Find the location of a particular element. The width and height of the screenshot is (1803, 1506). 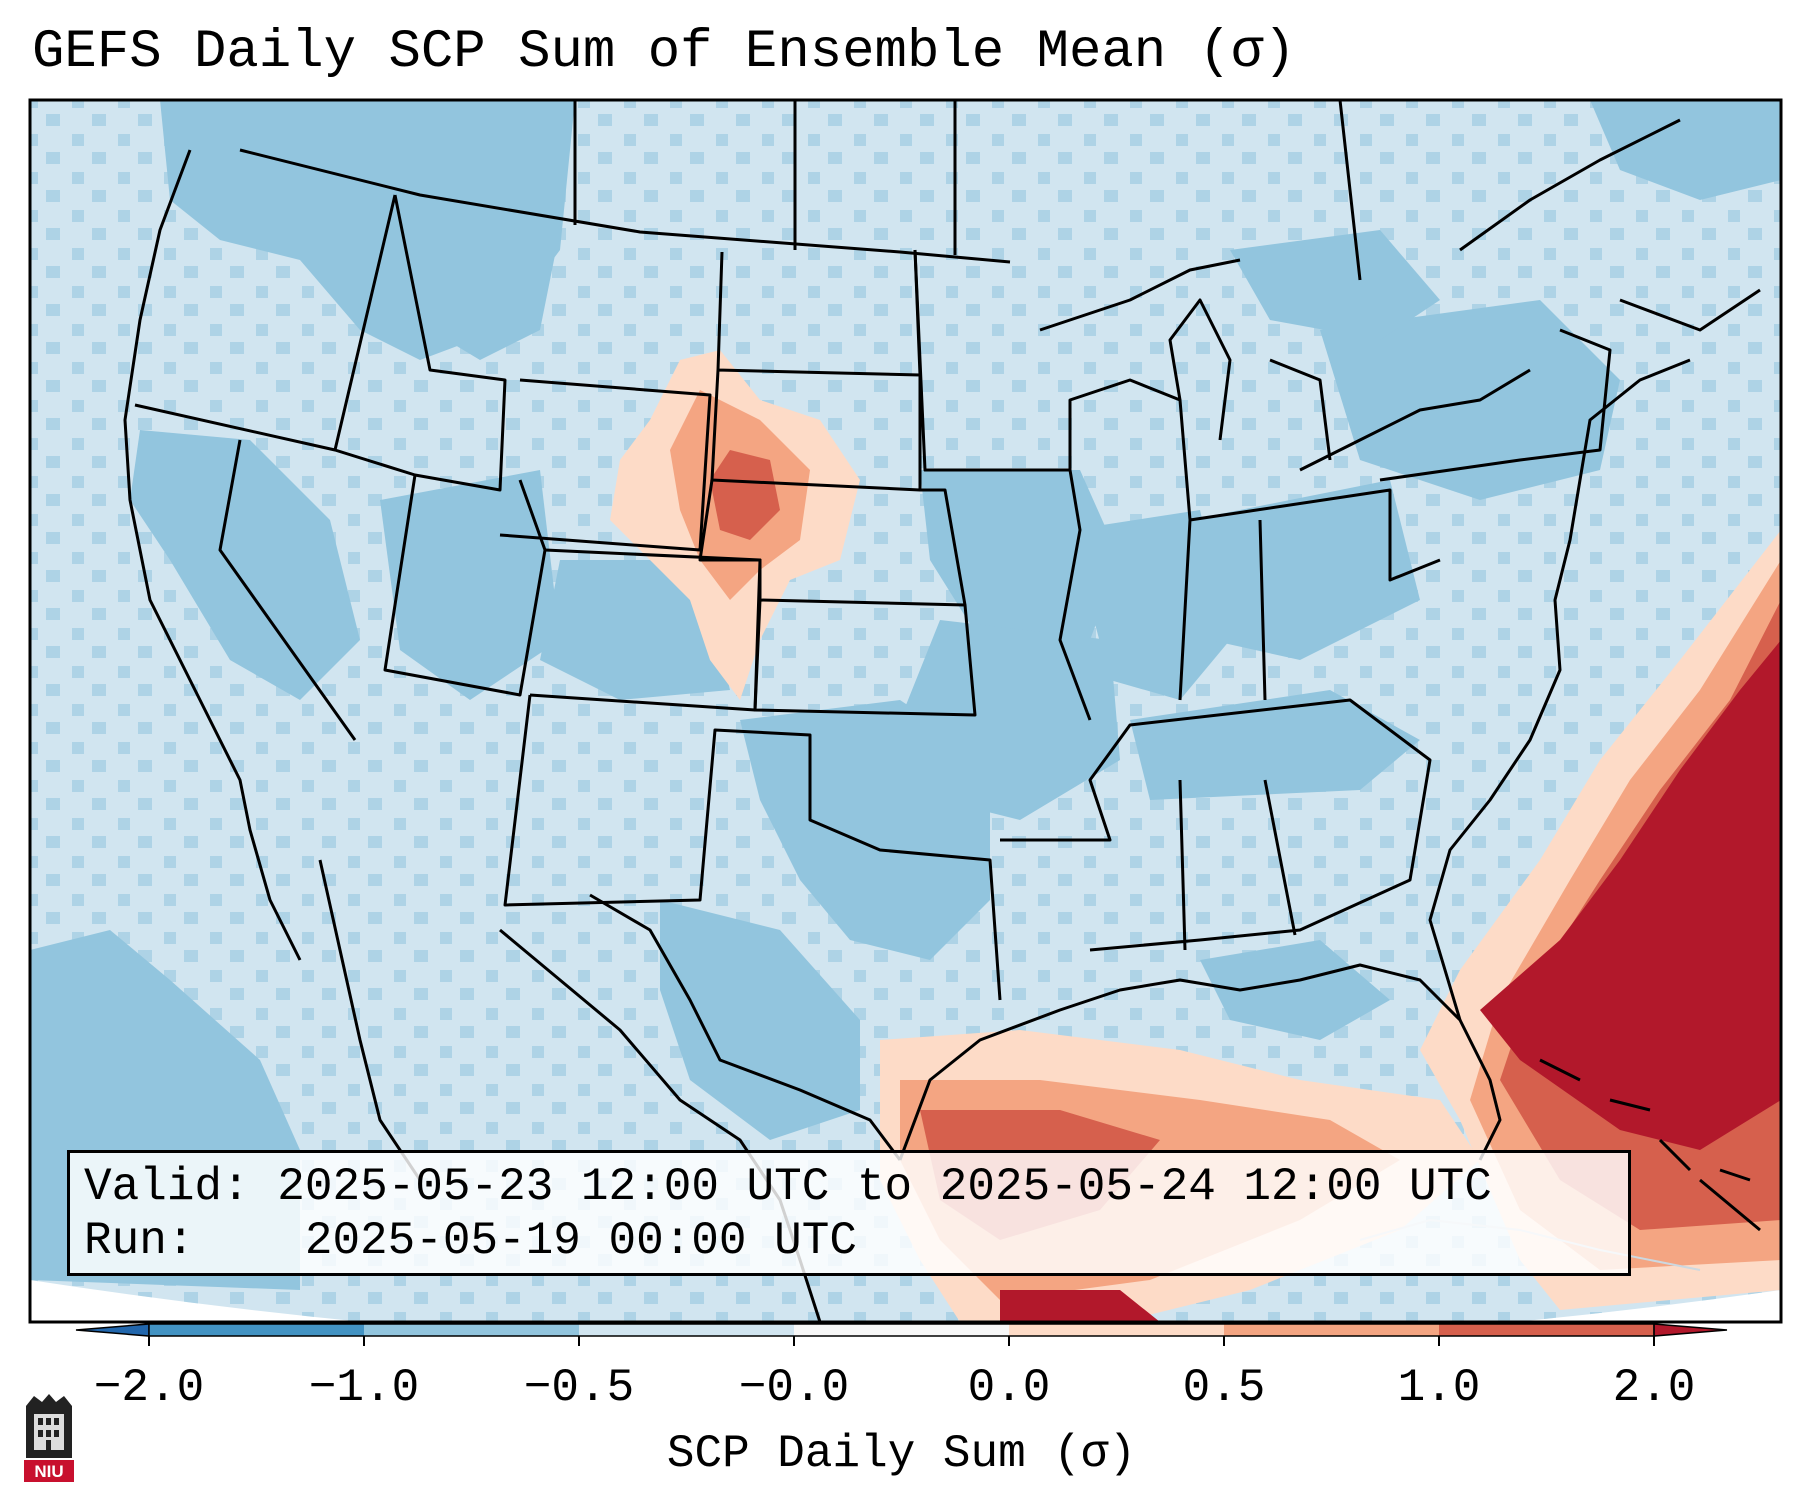

colorbar-tick-label: −2.0 is located at coordinates (149, 1388).